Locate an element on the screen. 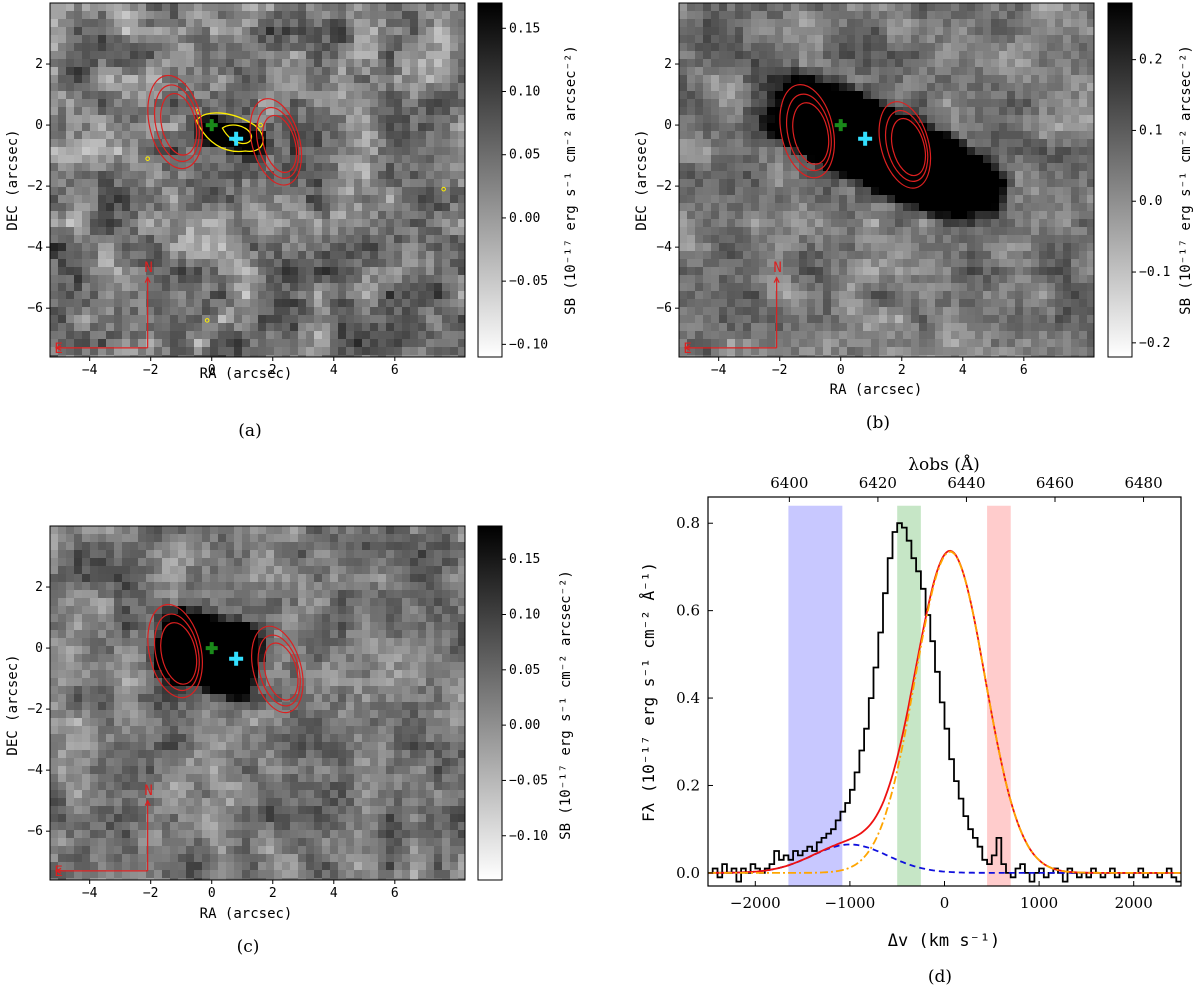 The image size is (1200, 991). yellow-contour-outer is located at coordinates (229, 132).